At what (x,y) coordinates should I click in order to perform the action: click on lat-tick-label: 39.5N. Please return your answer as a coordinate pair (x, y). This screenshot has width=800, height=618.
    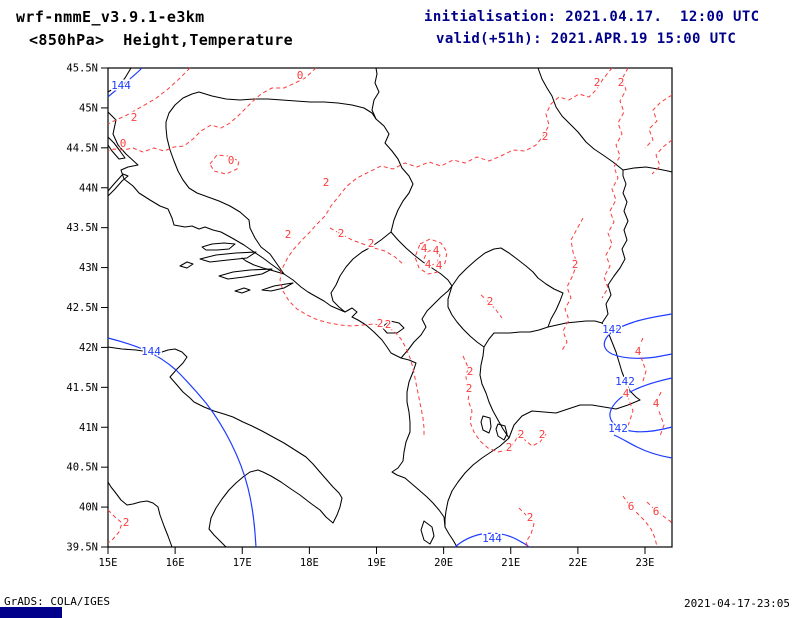
    Looking at the image, I should click on (82, 548).